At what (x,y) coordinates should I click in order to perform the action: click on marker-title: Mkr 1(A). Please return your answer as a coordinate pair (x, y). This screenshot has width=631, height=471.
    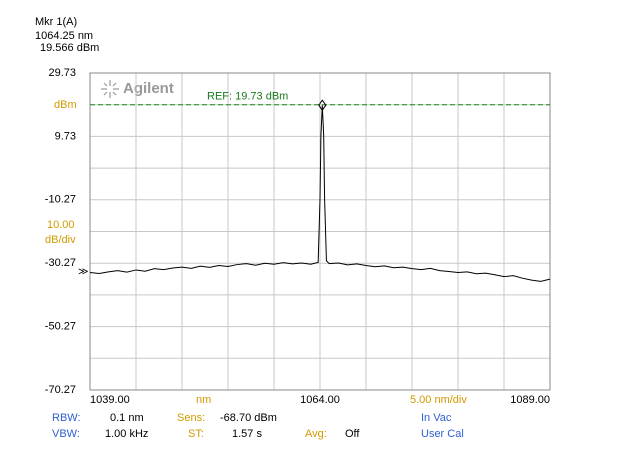
    Looking at the image, I should click on (56, 22).